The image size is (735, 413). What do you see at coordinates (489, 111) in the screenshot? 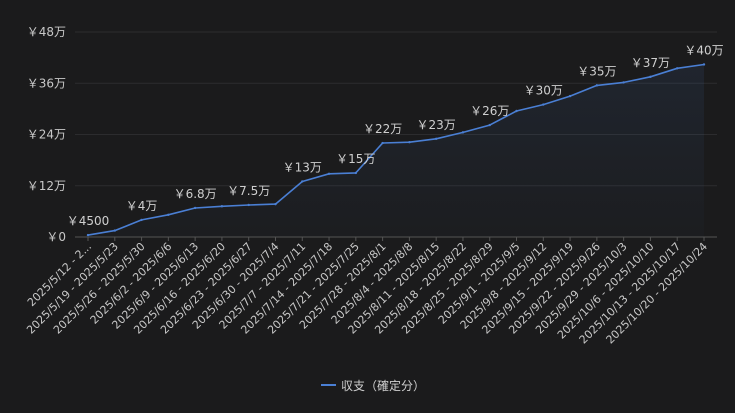
I see `data-label: ￥26万` at bounding box center [489, 111].